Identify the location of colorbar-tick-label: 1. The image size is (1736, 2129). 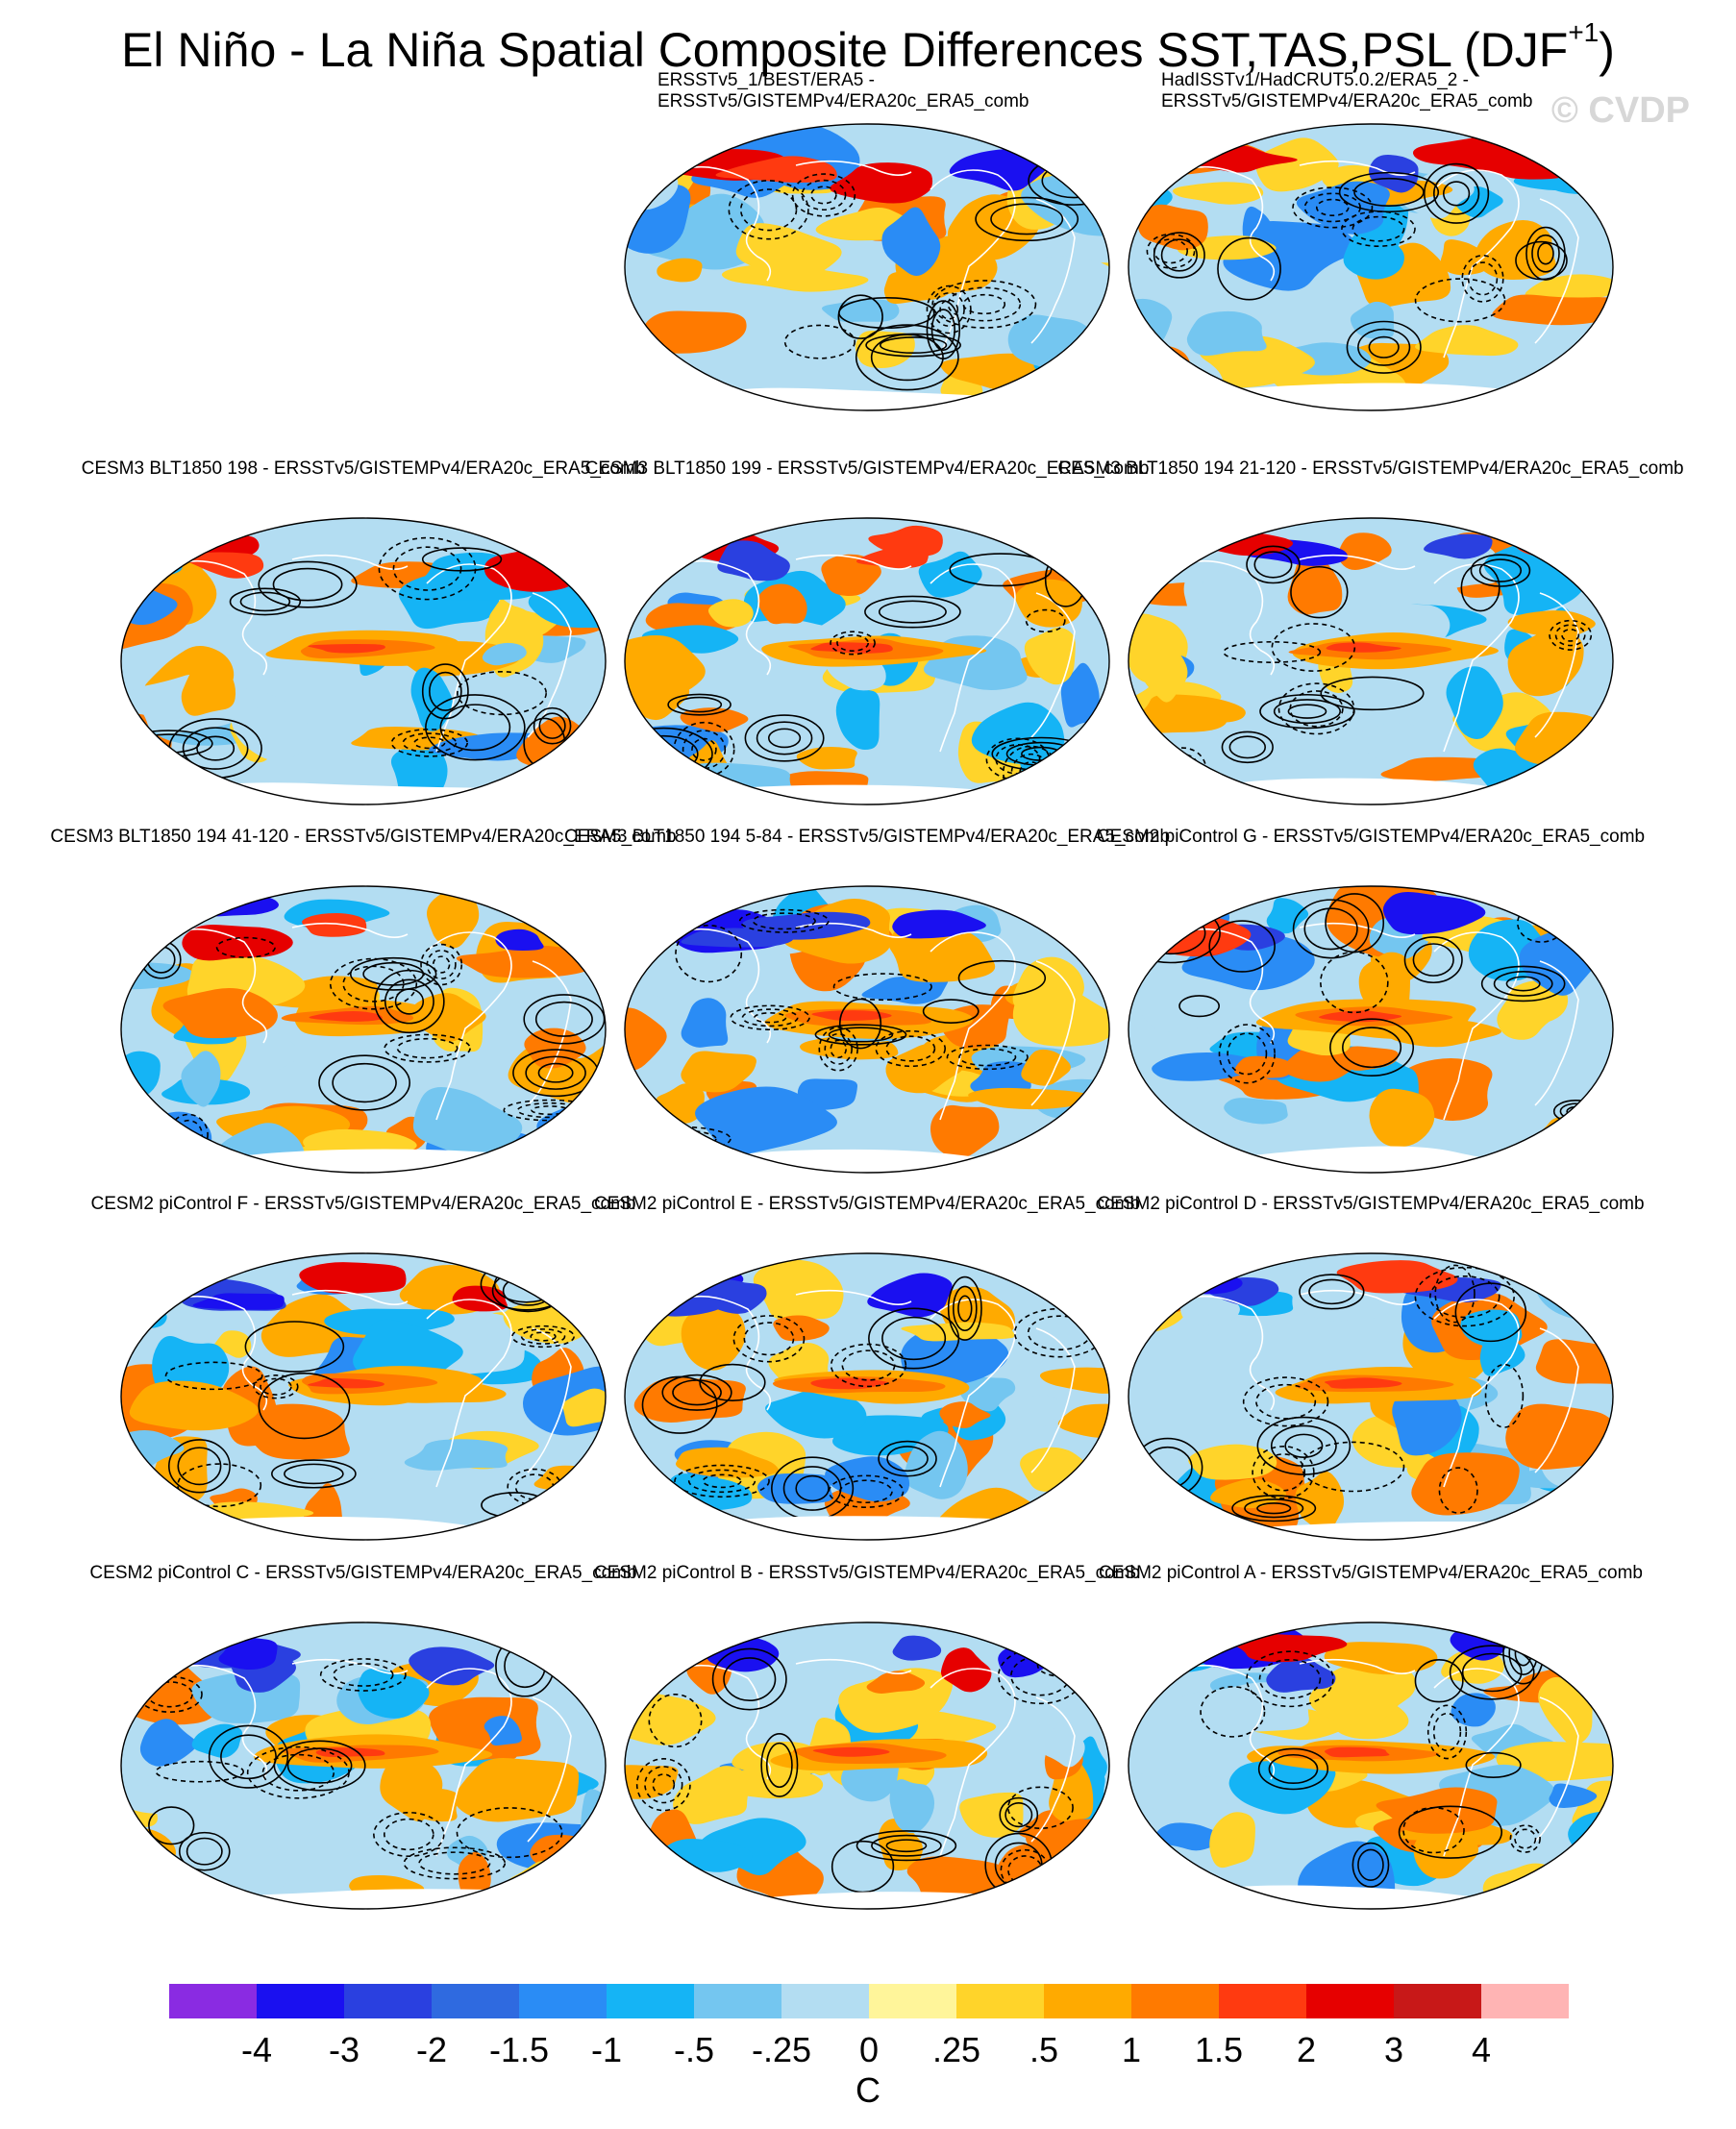
(1131, 2049).